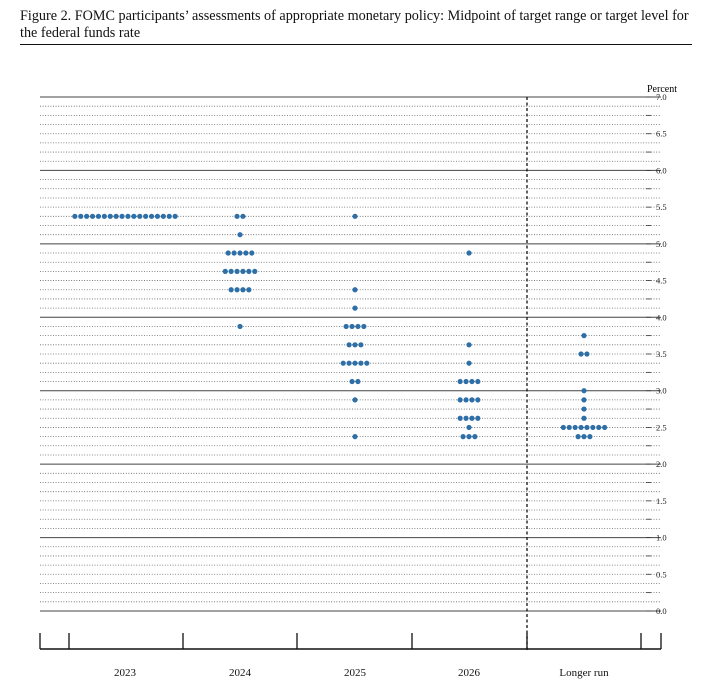 The width and height of the screenshot is (721, 690). I want to click on title-rule, so click(356, 44).